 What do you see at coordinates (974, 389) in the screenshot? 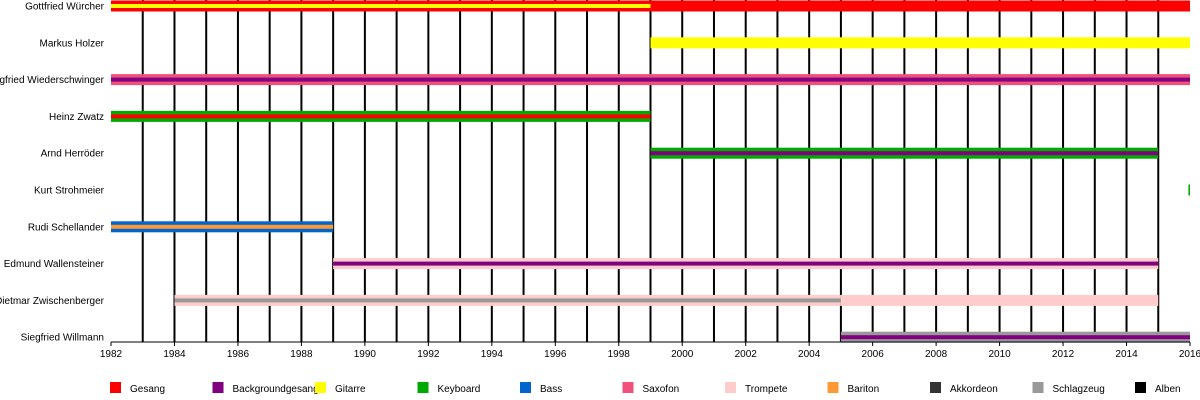
I see `legend-label: Akkordeon` at bounding box center [974, 389].